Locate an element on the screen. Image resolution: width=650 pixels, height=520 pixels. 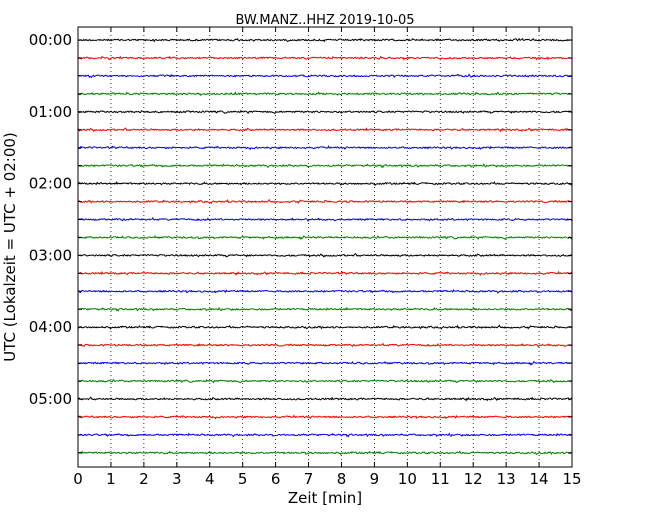
x-axis-label: Zeit [min] is located at coordinates (325, 498).